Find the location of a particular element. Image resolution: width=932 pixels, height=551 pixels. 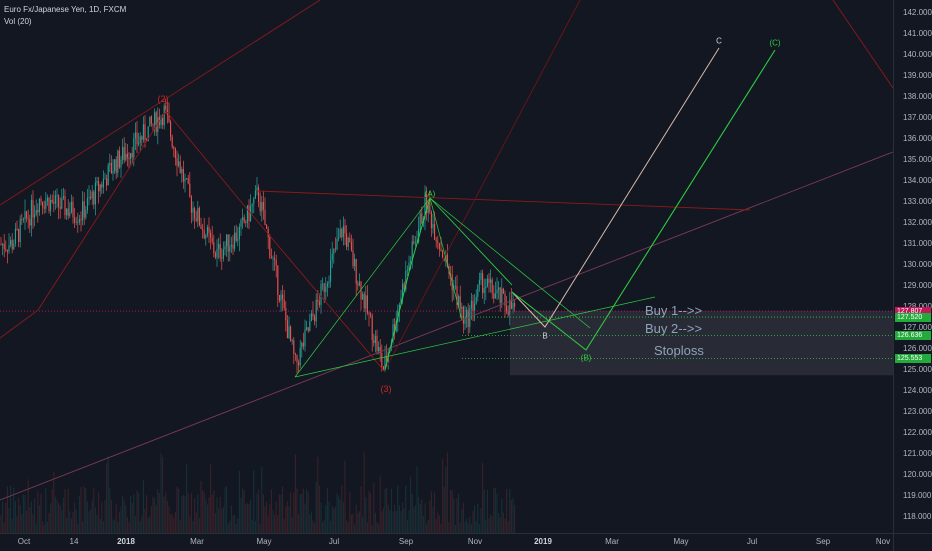

resistance-line is located at coordinates (503, 200).